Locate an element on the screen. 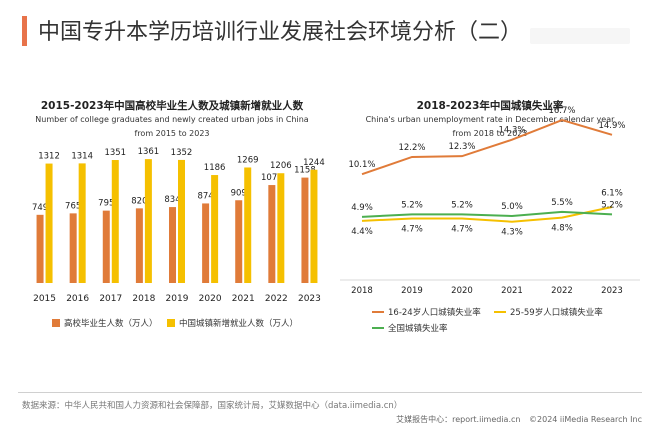  line-series-youth is located at coordinates (487, 147).